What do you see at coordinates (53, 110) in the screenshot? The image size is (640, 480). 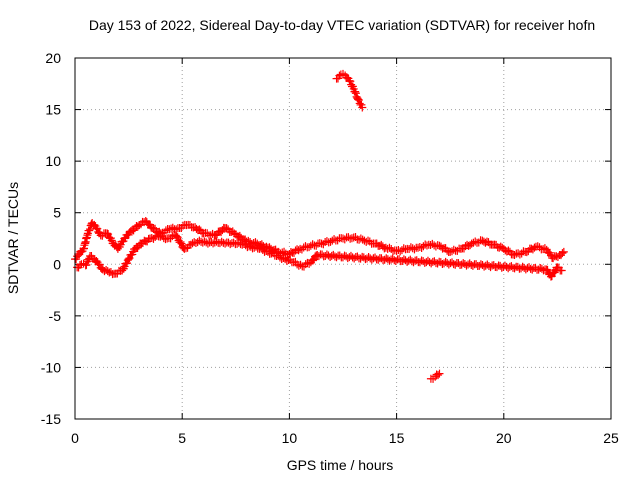 I see `y-tick-label: 15` at bounding box center [53, 110].